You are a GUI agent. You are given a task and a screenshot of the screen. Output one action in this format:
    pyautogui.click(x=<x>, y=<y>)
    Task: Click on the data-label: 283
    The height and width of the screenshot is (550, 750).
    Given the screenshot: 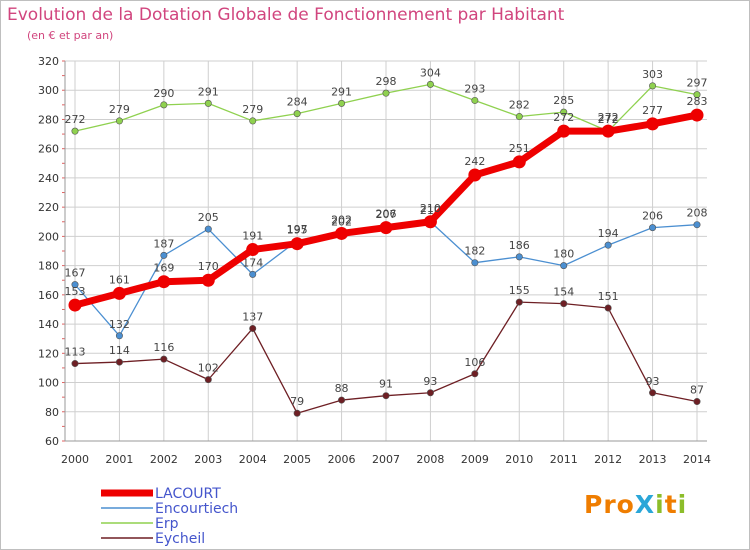 What is the action you would take?
    pyautogui.click(x=697, y=101)
    